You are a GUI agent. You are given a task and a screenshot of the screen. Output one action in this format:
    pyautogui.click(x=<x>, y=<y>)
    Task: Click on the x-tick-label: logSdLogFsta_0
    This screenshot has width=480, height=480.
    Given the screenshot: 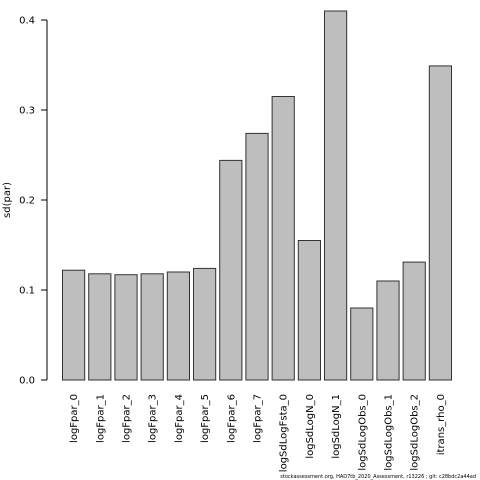 What is the action you would take?
    pyautogui.click(x=284, y=433)
    